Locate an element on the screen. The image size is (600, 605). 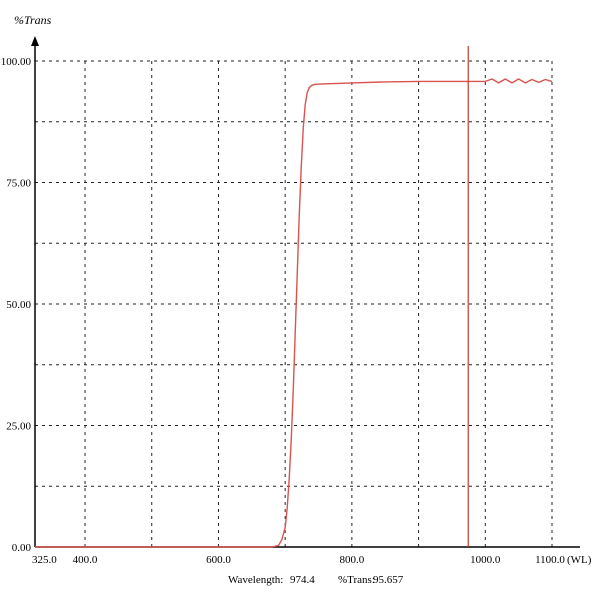
x-tick-label: 800.0 is located at coordinates (351, 560).